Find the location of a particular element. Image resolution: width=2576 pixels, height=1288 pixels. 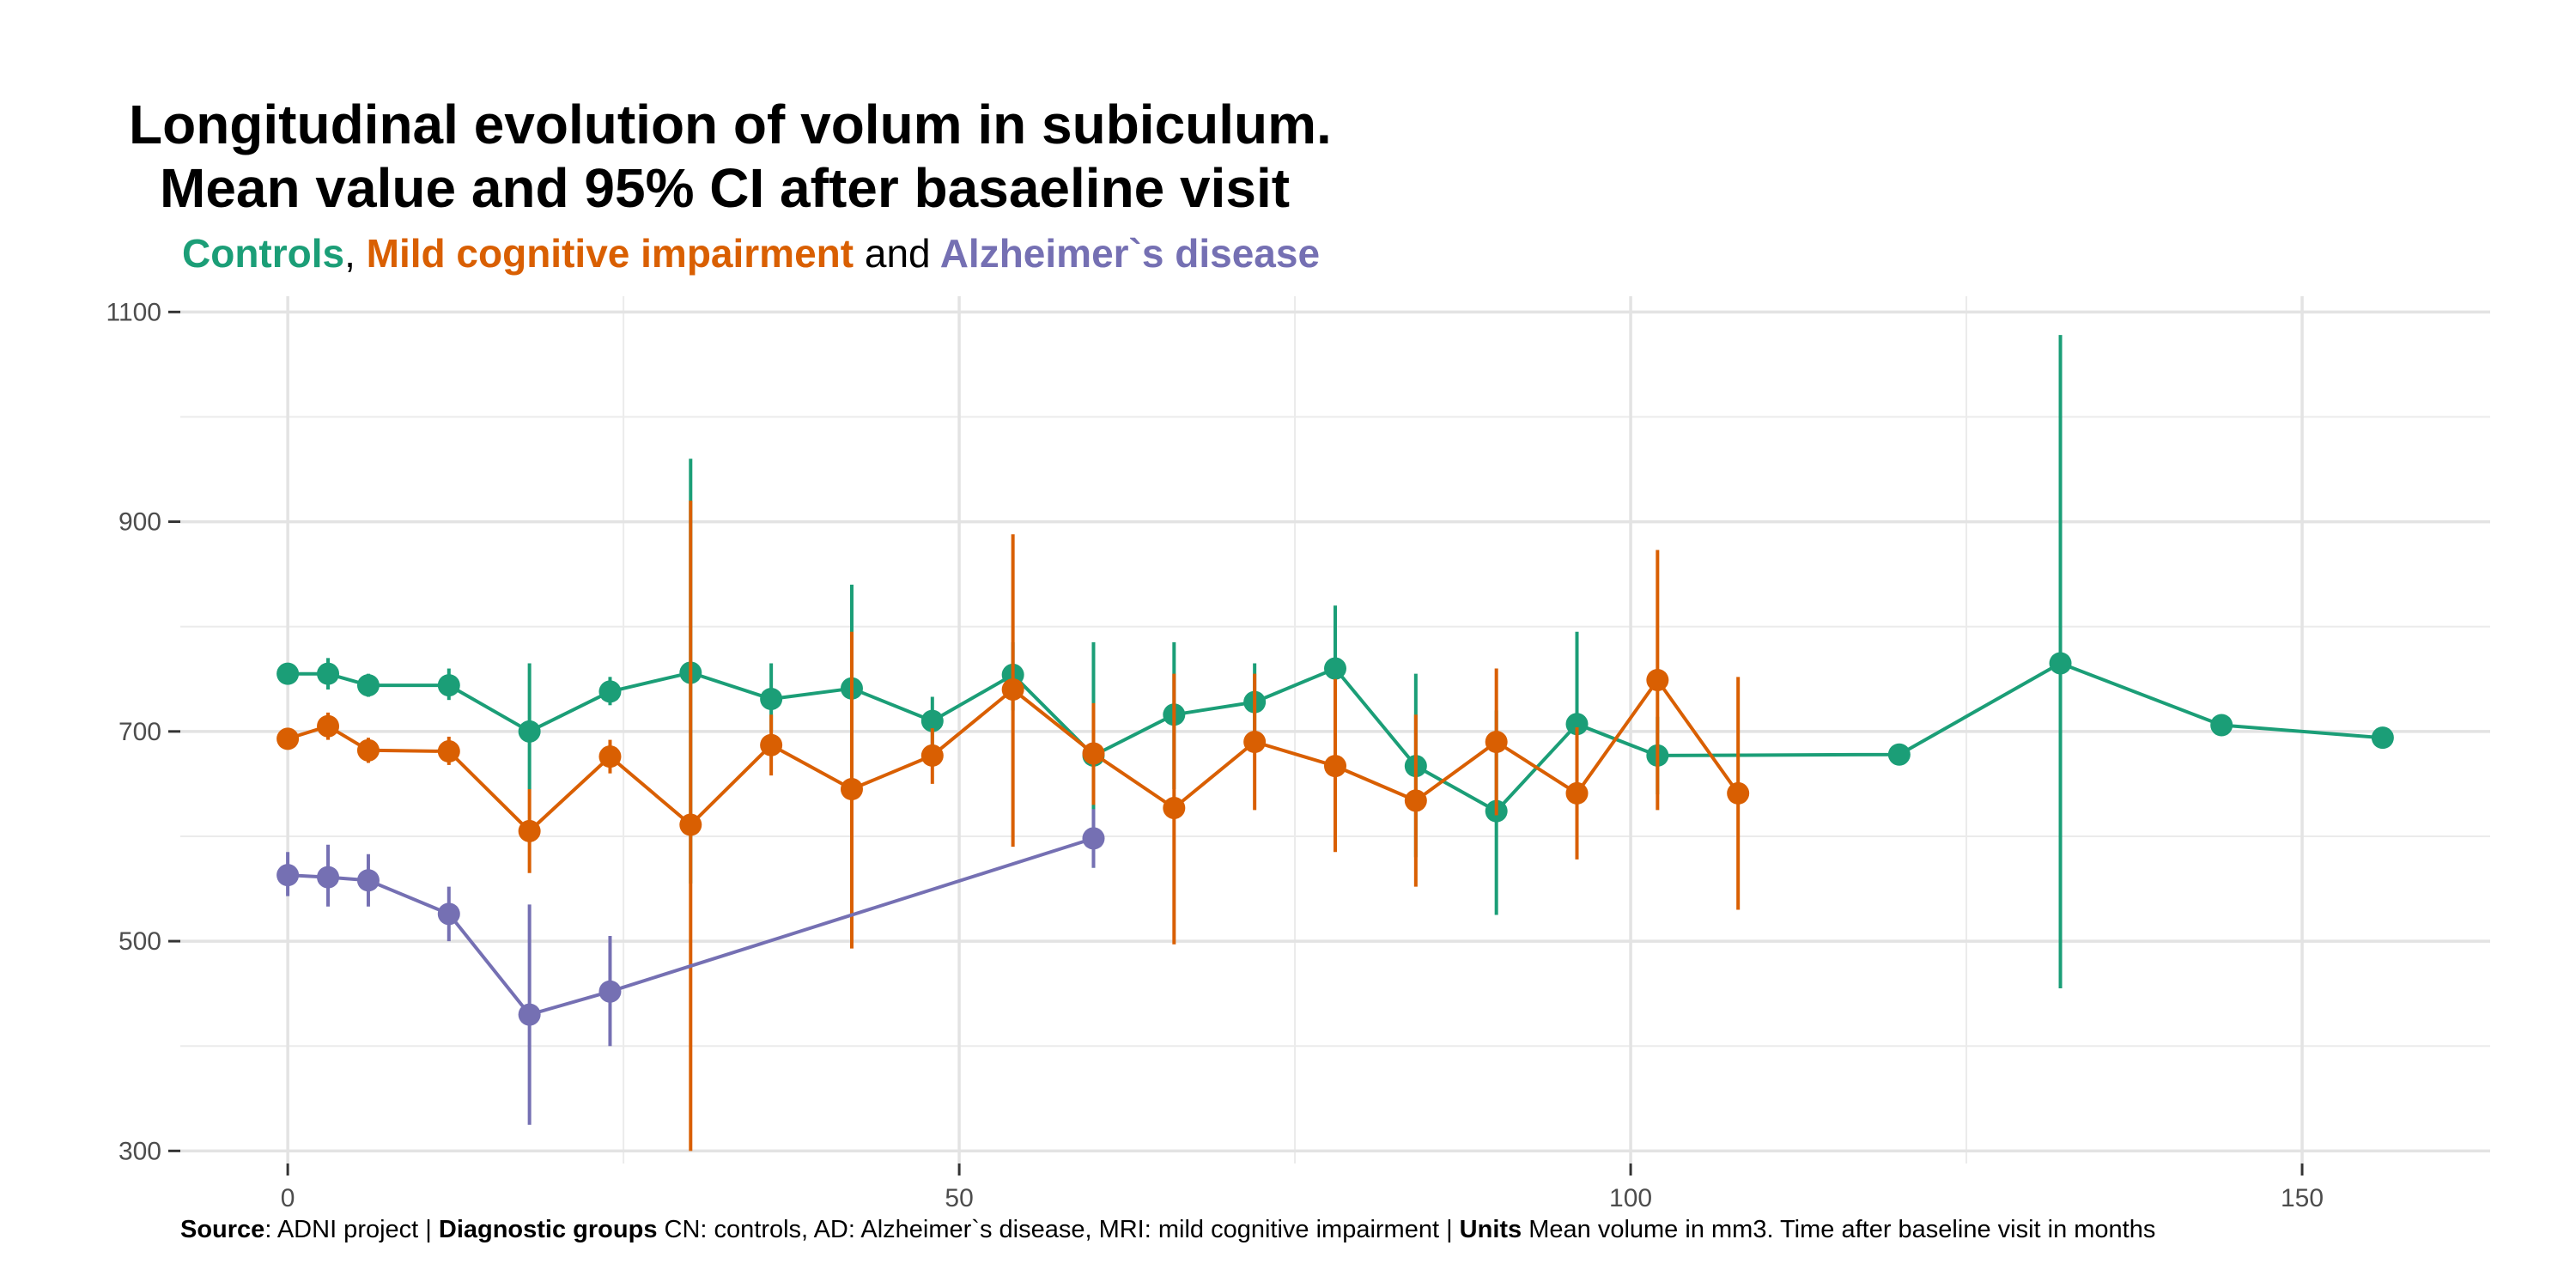

subtitle-group-controls: Controls is located at coordinates (263, 253).